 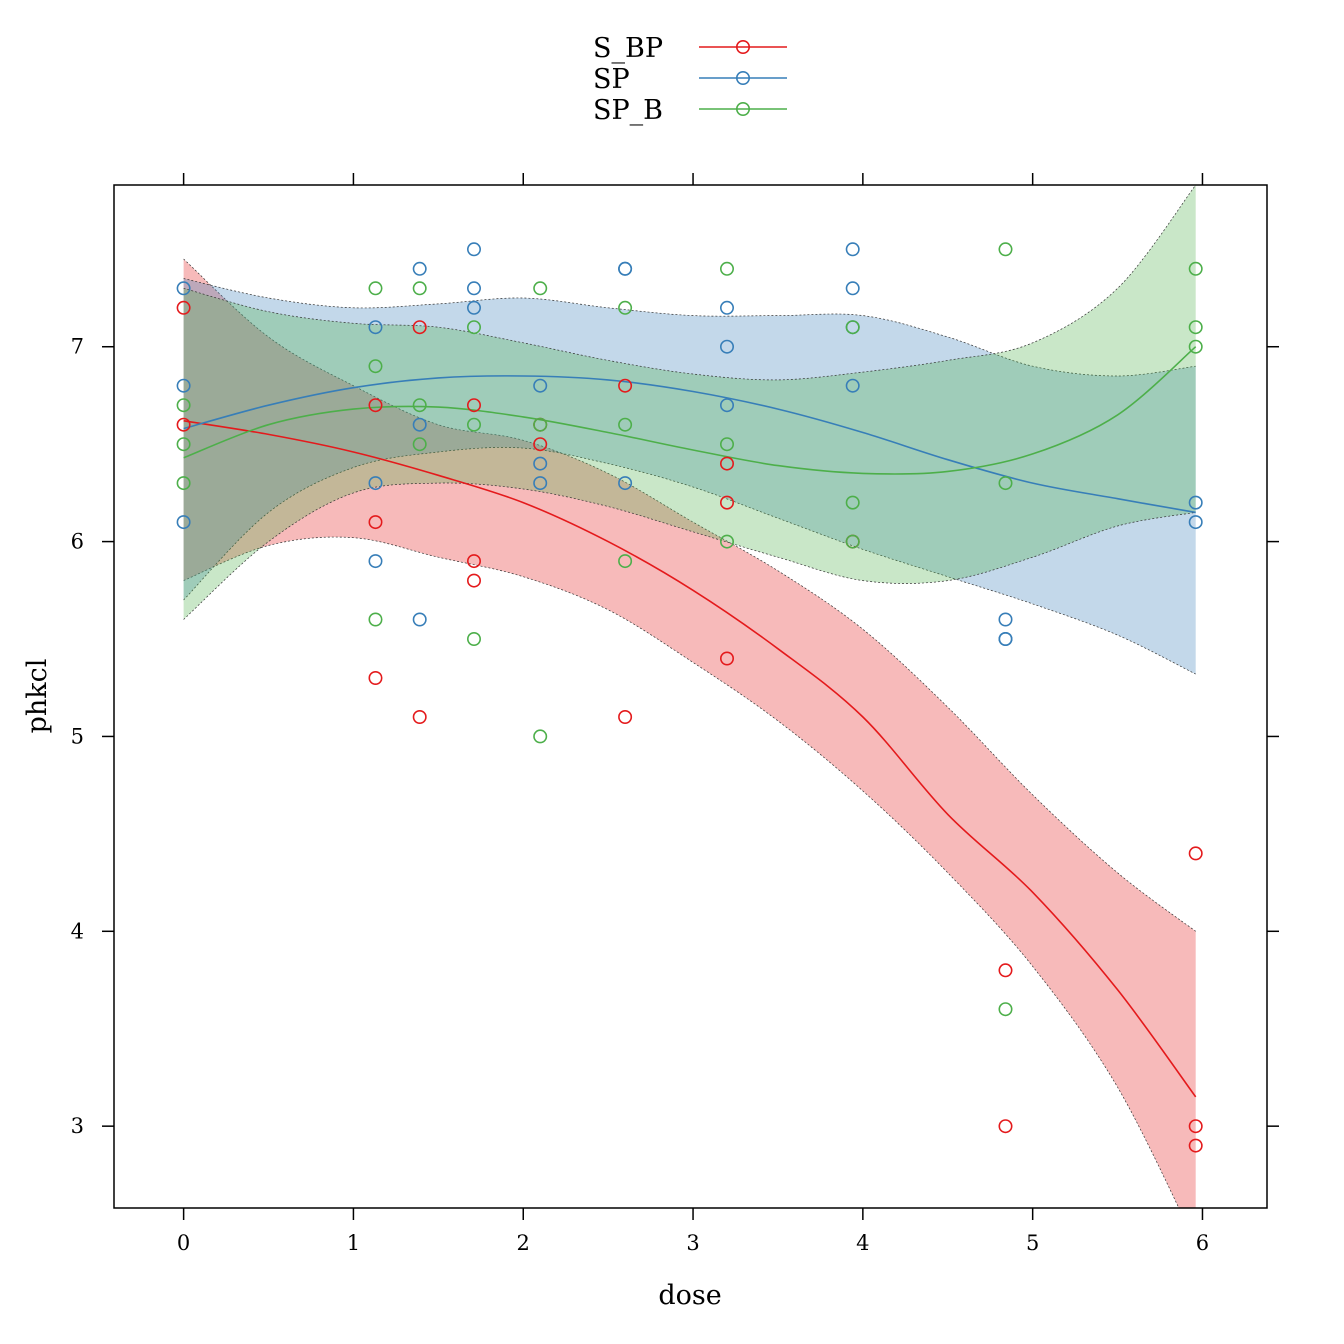 I want to click on legend-label-sp-b: SP_B, so click(x=628, y=110).